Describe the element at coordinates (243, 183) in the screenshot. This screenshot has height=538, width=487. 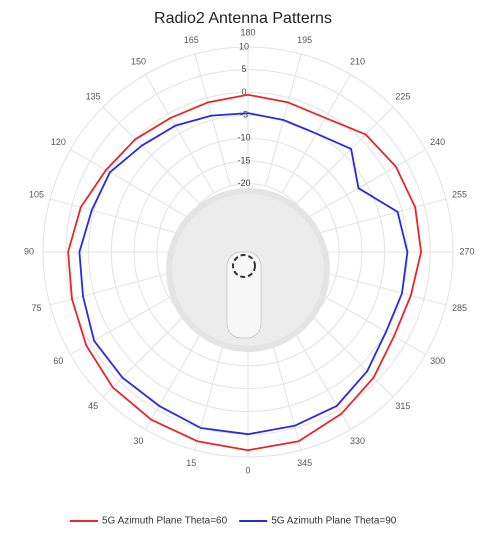
I see `r-tick-label: -20` at that location.